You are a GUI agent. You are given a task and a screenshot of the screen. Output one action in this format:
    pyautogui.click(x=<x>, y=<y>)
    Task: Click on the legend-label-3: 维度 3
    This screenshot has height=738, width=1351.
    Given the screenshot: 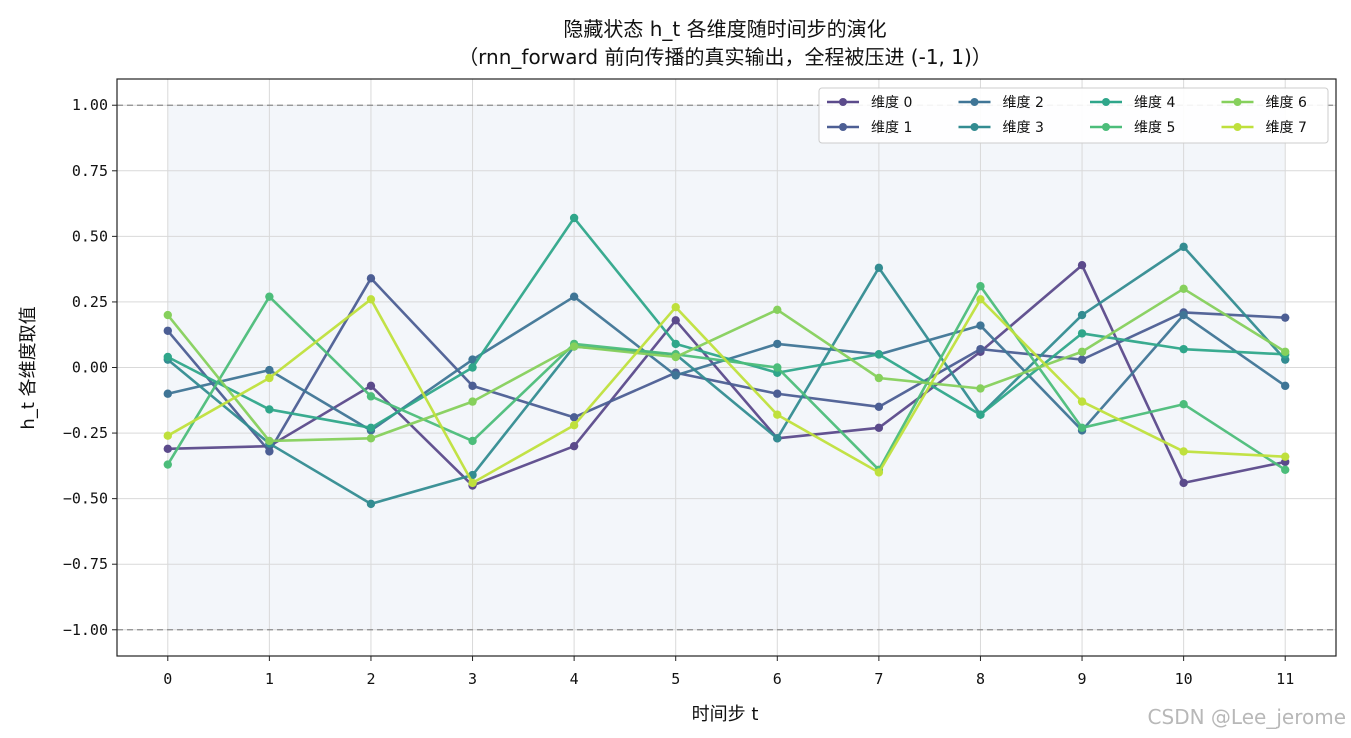 What is the action you would take?
    pyautogui.click(x=1023, y=128)
    